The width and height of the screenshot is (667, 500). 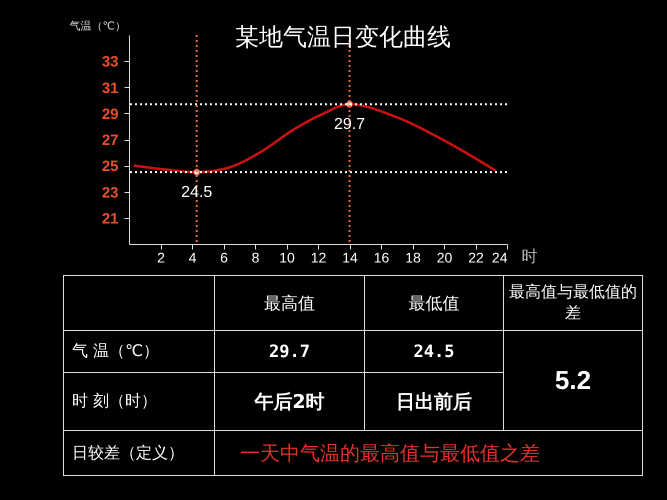 I want to click on text: 气 温（℃）, so click(x=139, y=351).